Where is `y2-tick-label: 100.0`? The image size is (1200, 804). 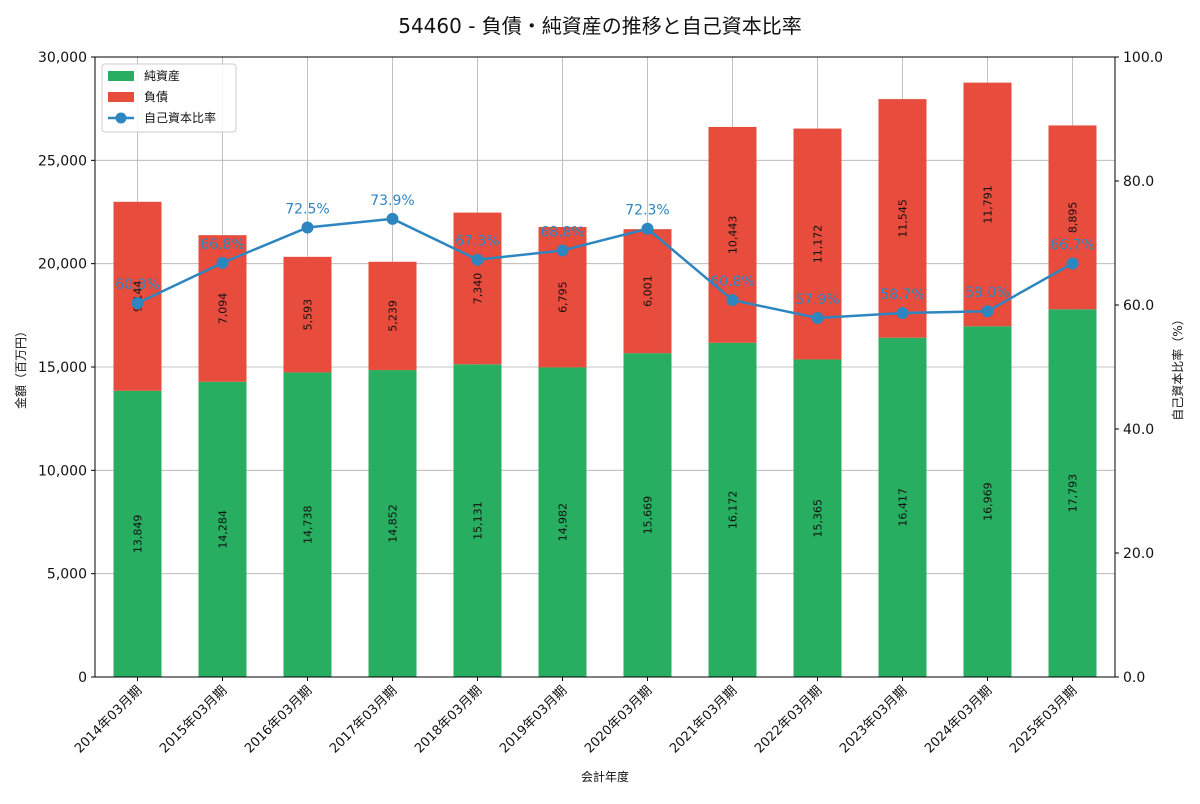
y2-tick-label: 100.0 is located at coordinates (1143, 58).